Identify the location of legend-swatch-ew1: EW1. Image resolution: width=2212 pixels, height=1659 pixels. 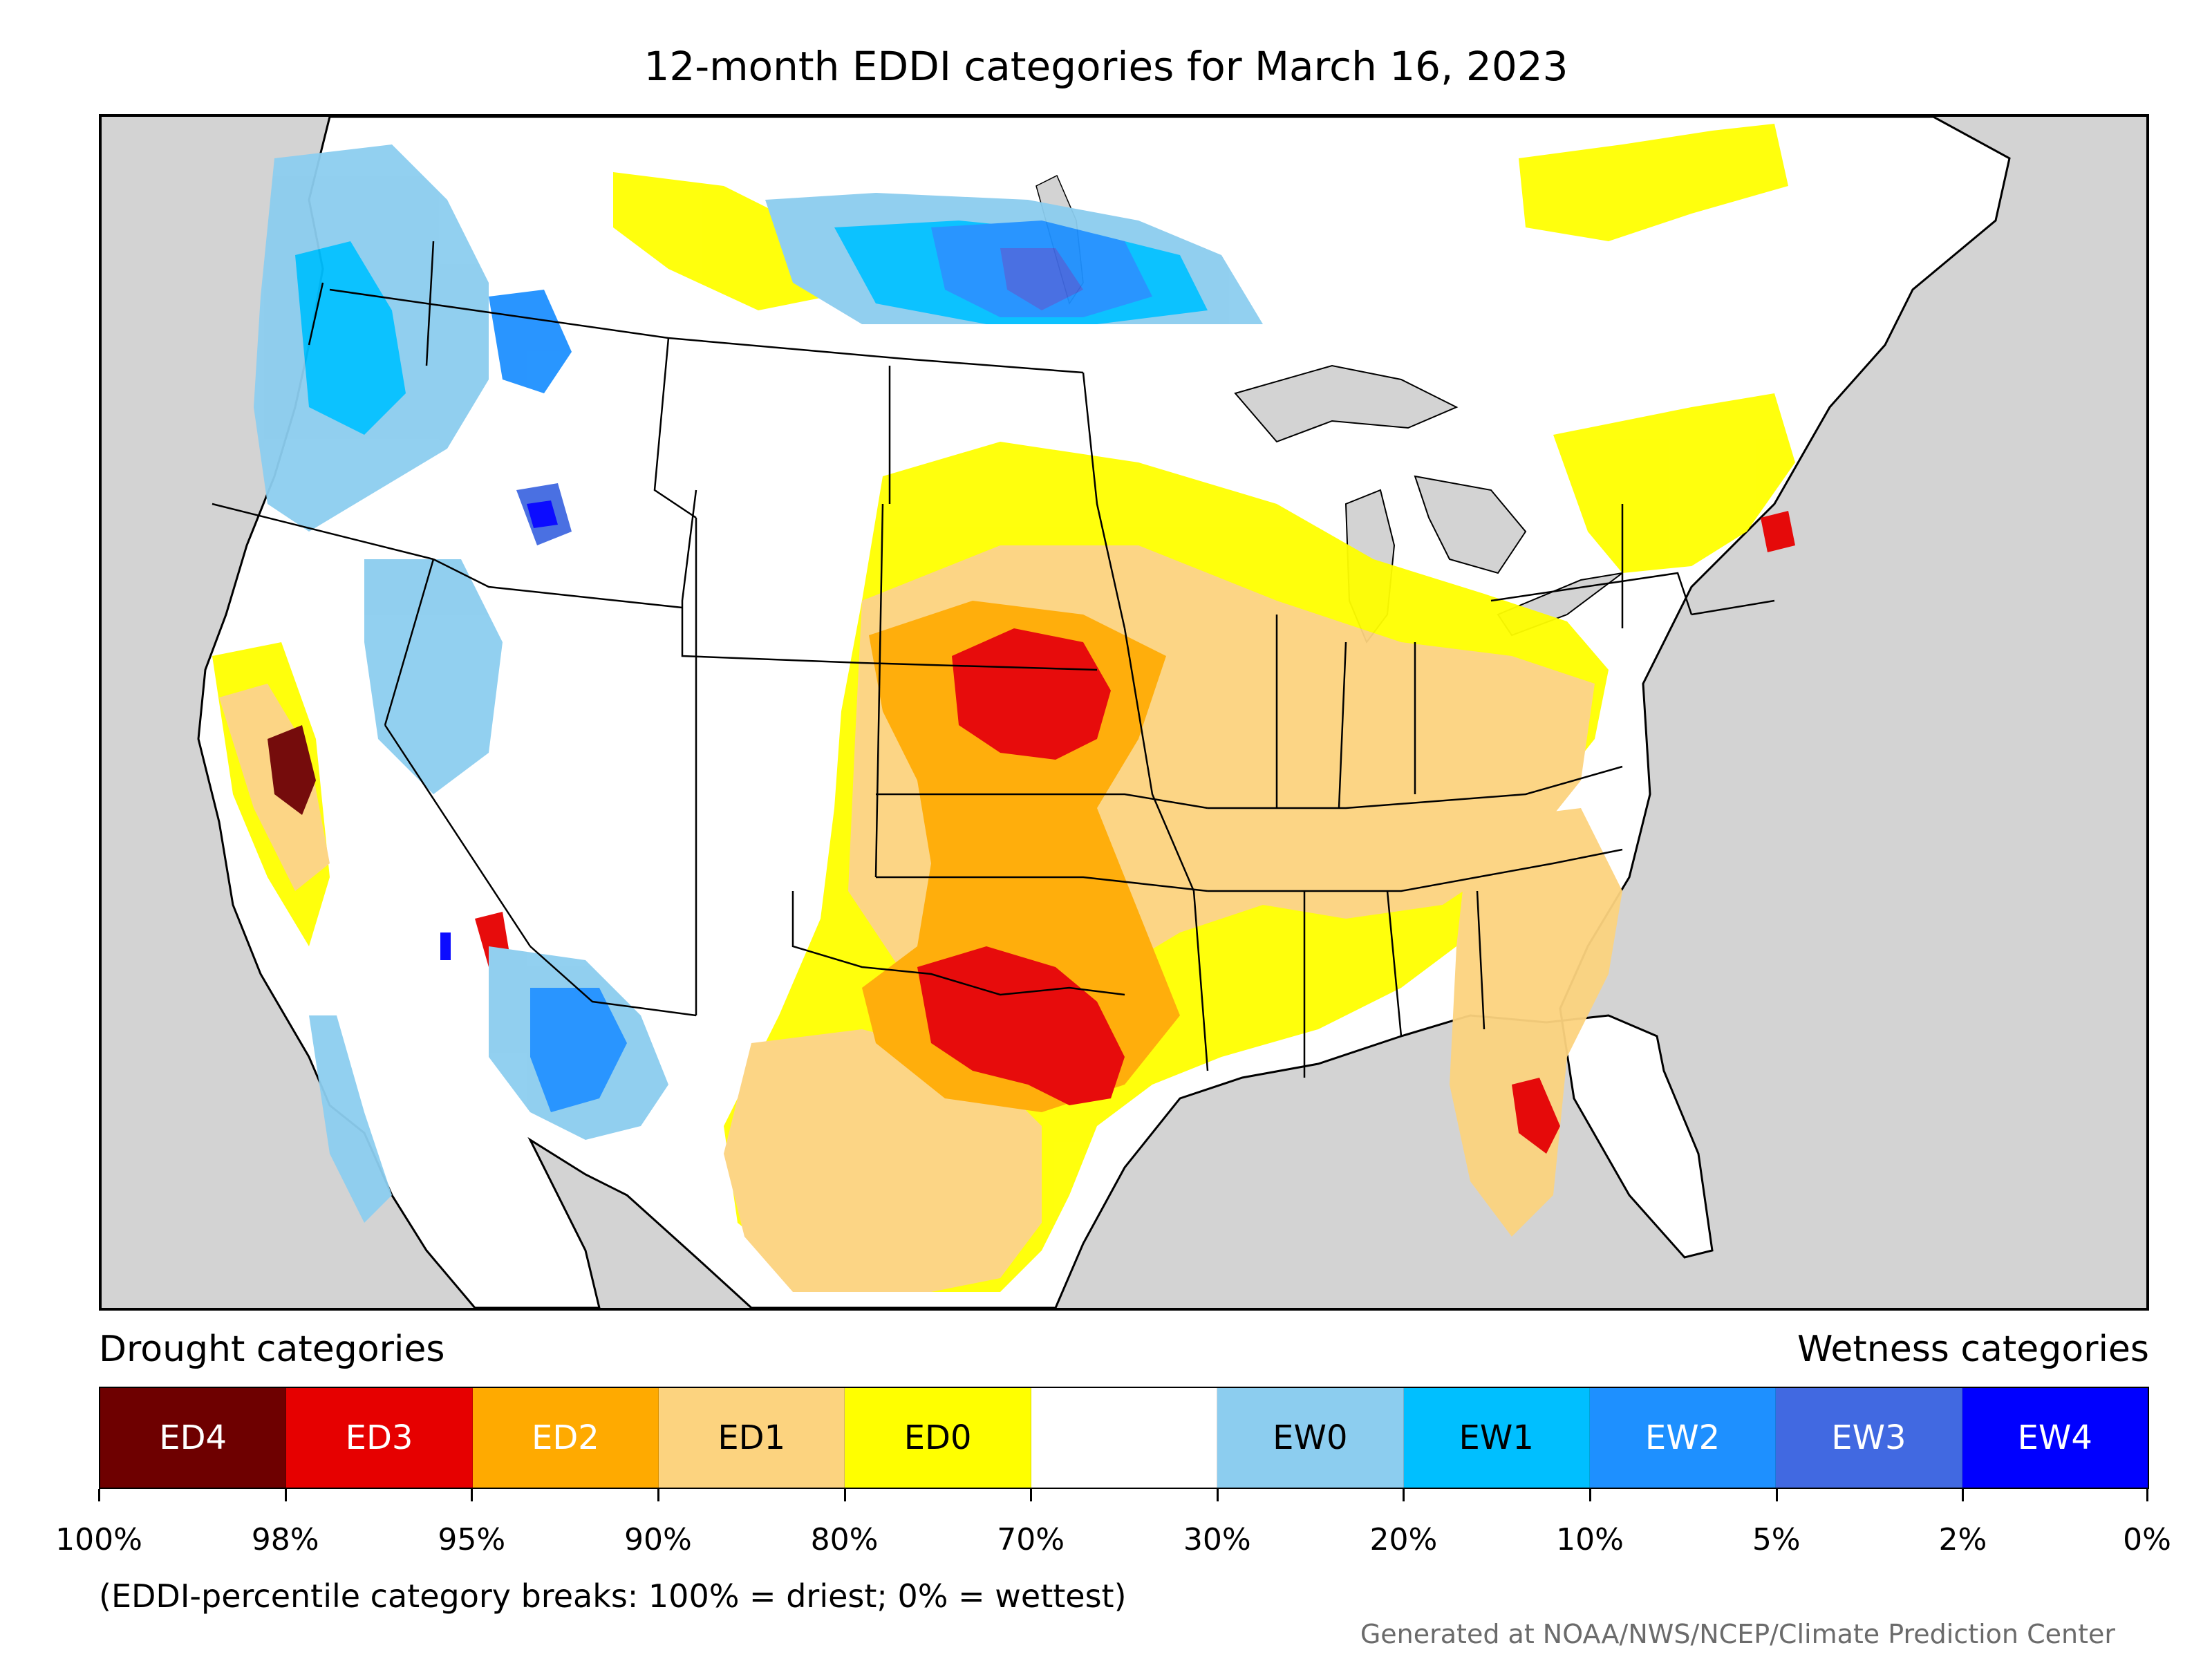
(1497, 1438).